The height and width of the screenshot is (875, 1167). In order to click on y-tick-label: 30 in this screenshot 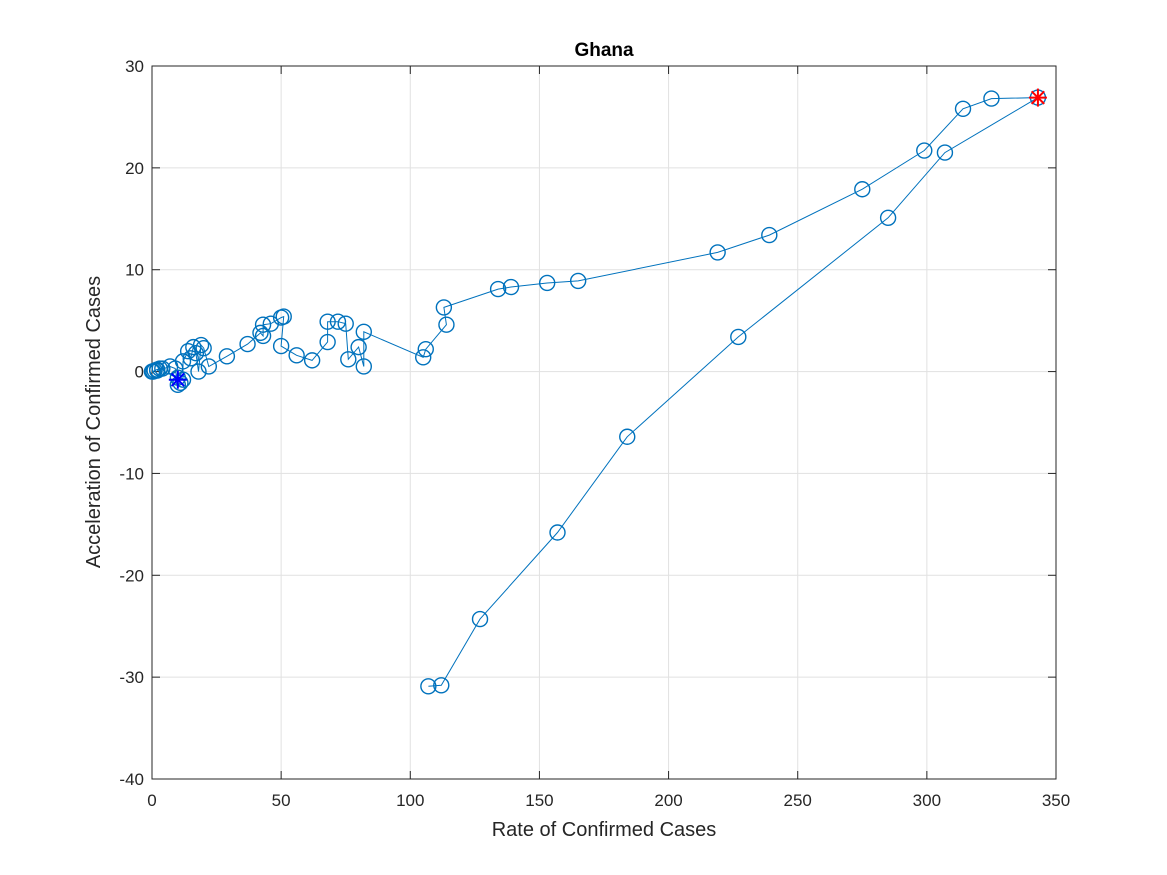, I will do `click(134, 66)`.